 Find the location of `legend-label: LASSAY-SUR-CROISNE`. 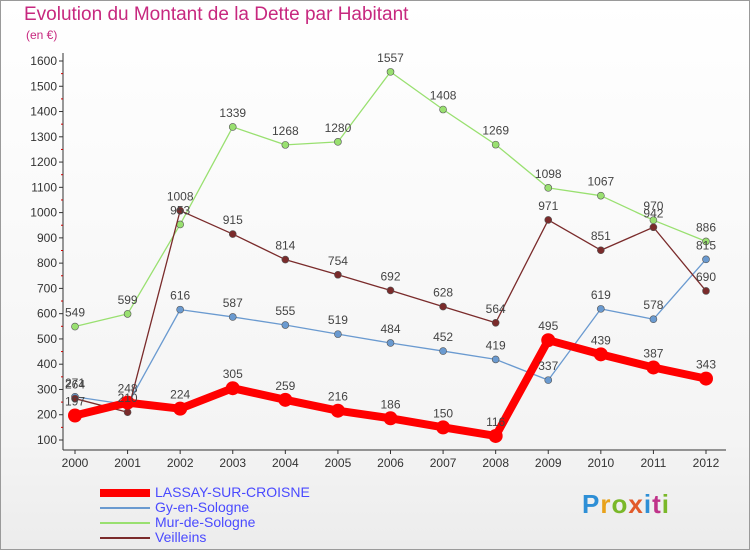

legend-label: LASSAY-SUR-CROISNE is located at coordinates (232, 492).